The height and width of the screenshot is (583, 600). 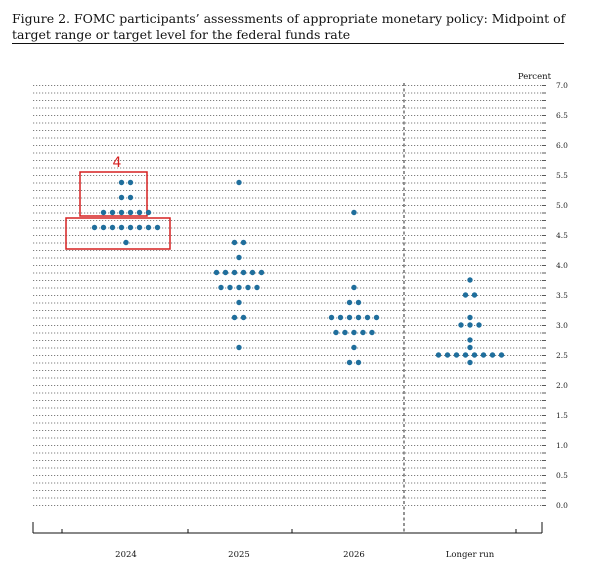 What do you see at coordinates (354, 555) in the screenshot?
I see `x-category-label: 2026` at bounding box center [354, 555].